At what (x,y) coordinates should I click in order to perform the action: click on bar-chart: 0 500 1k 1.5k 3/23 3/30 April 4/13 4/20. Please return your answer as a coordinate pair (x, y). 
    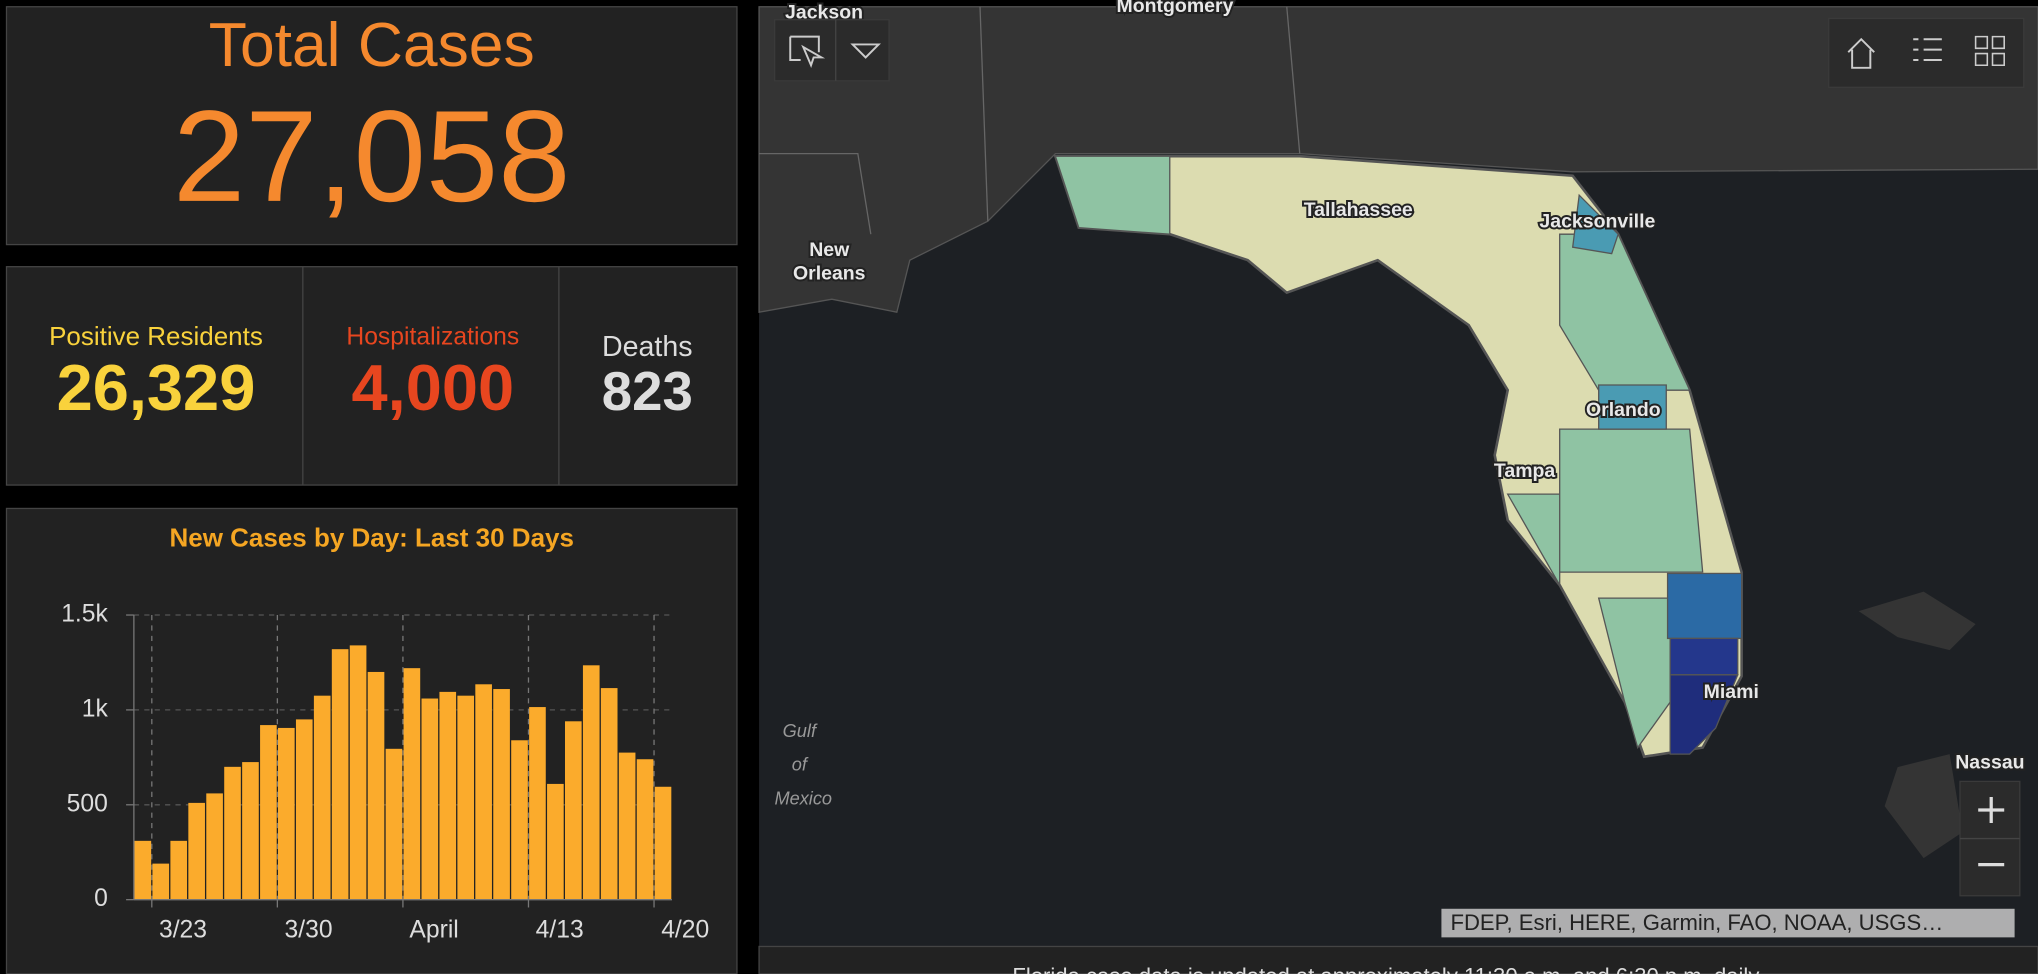
    Looking at the image, I should click on (385, 772).